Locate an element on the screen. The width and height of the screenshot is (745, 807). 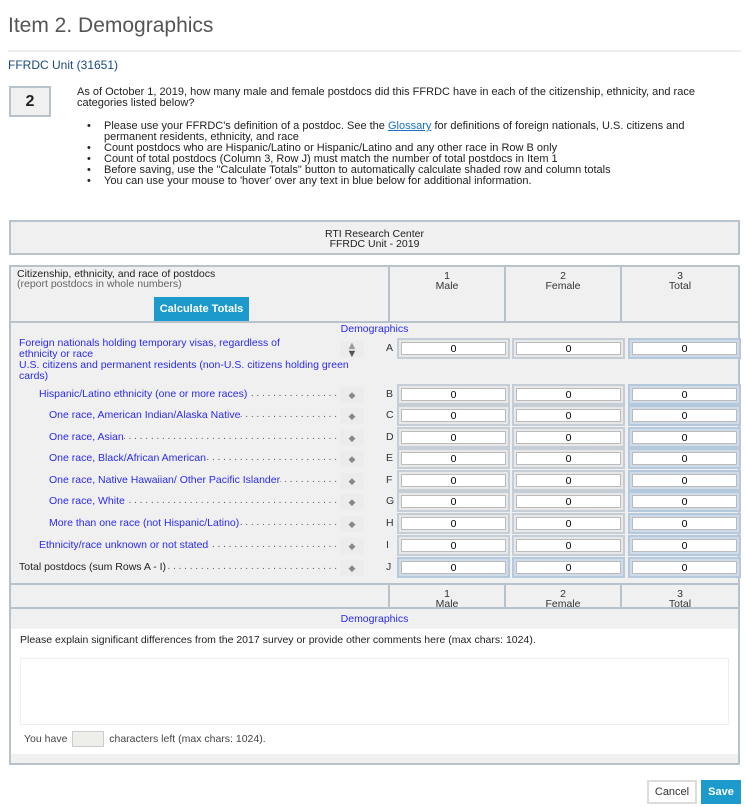
row-letter: H is located at coordinates (390, 523).